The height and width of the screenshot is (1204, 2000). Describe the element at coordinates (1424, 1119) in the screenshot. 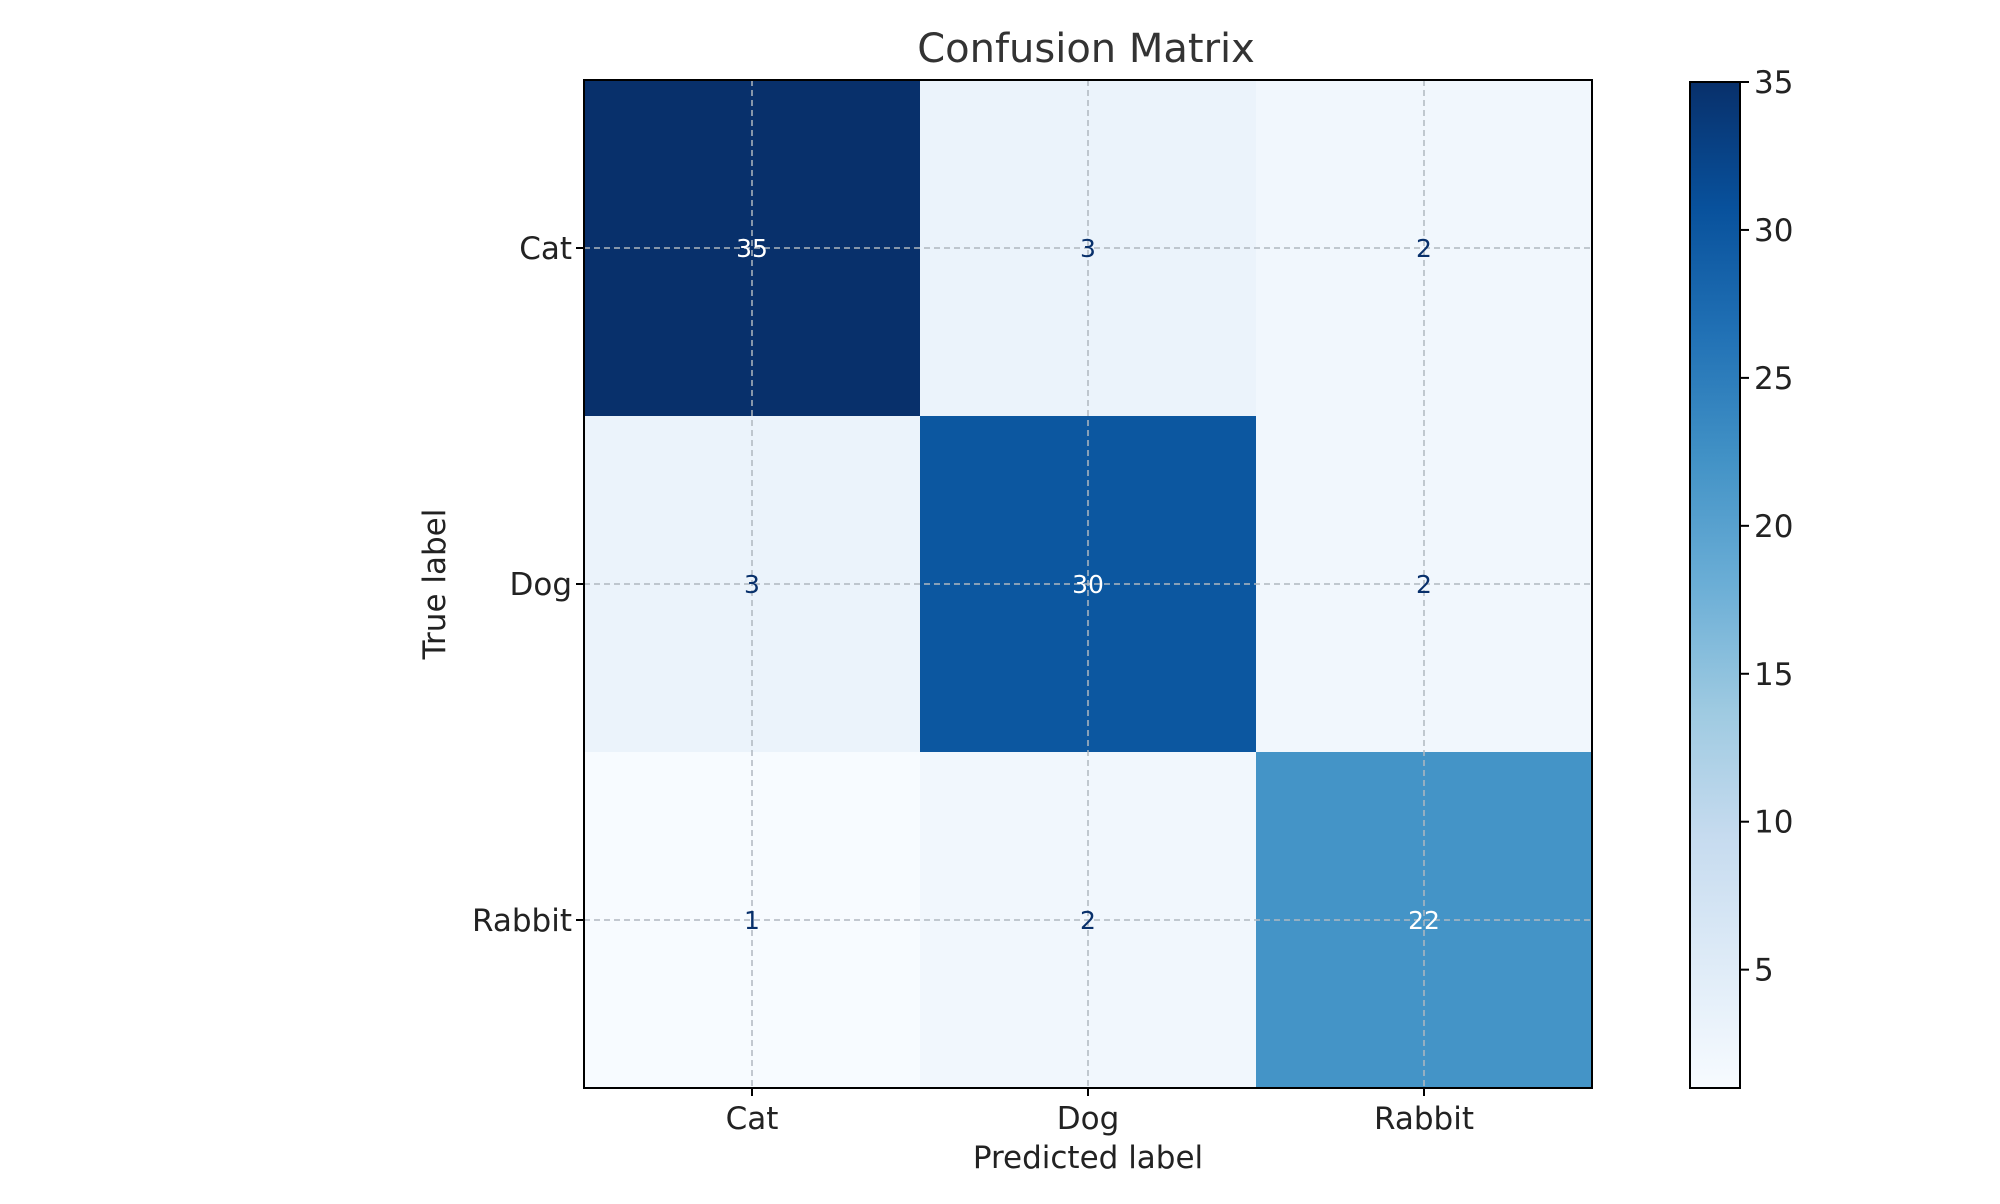

I see `x-tick-label: Rabbit` at that location.